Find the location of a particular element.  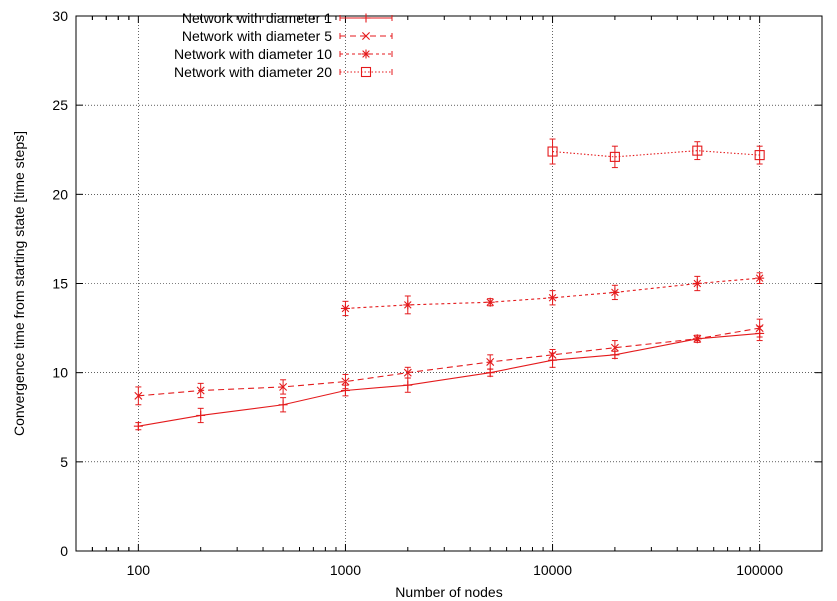

x-tick-label: 100000 is located at coordinates (759, 570).